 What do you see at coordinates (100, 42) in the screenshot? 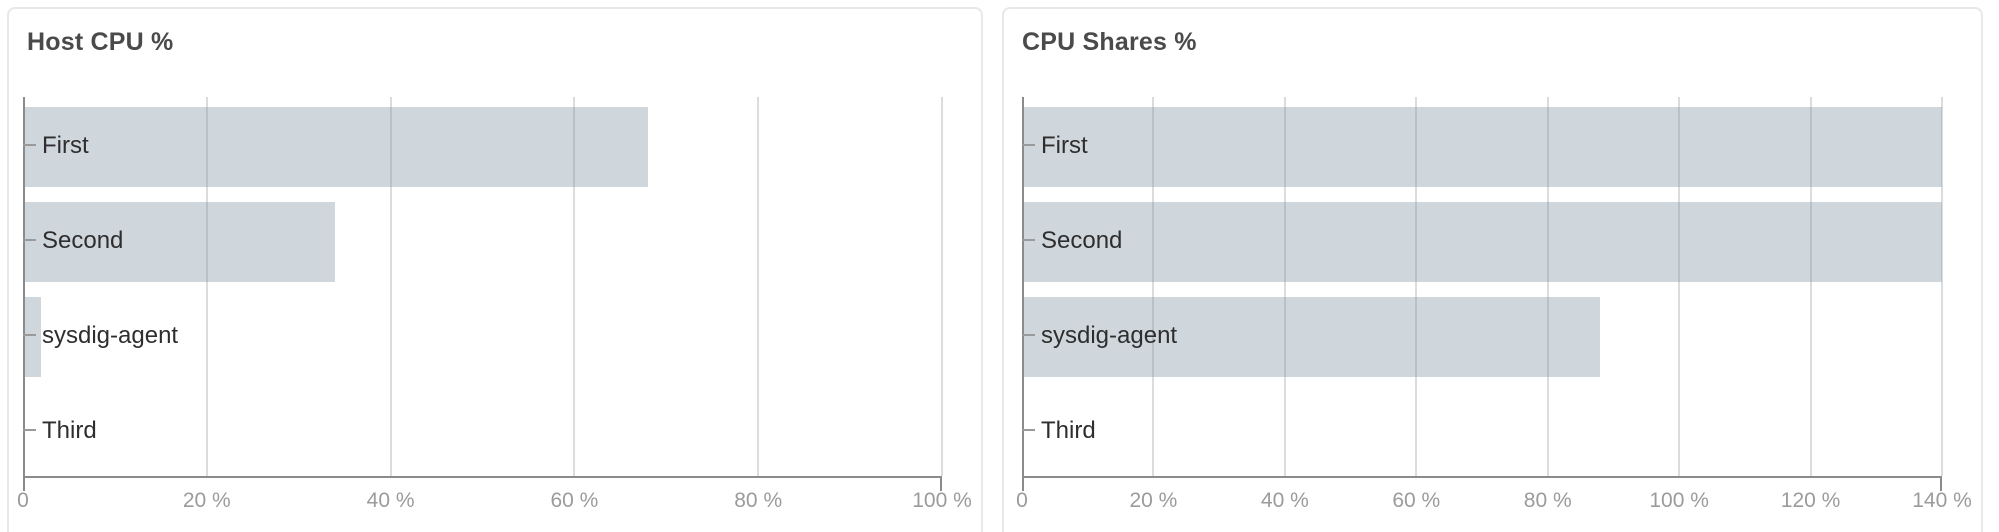
I see `chart-title: Host CPU %` at bounding box center [100, 42].